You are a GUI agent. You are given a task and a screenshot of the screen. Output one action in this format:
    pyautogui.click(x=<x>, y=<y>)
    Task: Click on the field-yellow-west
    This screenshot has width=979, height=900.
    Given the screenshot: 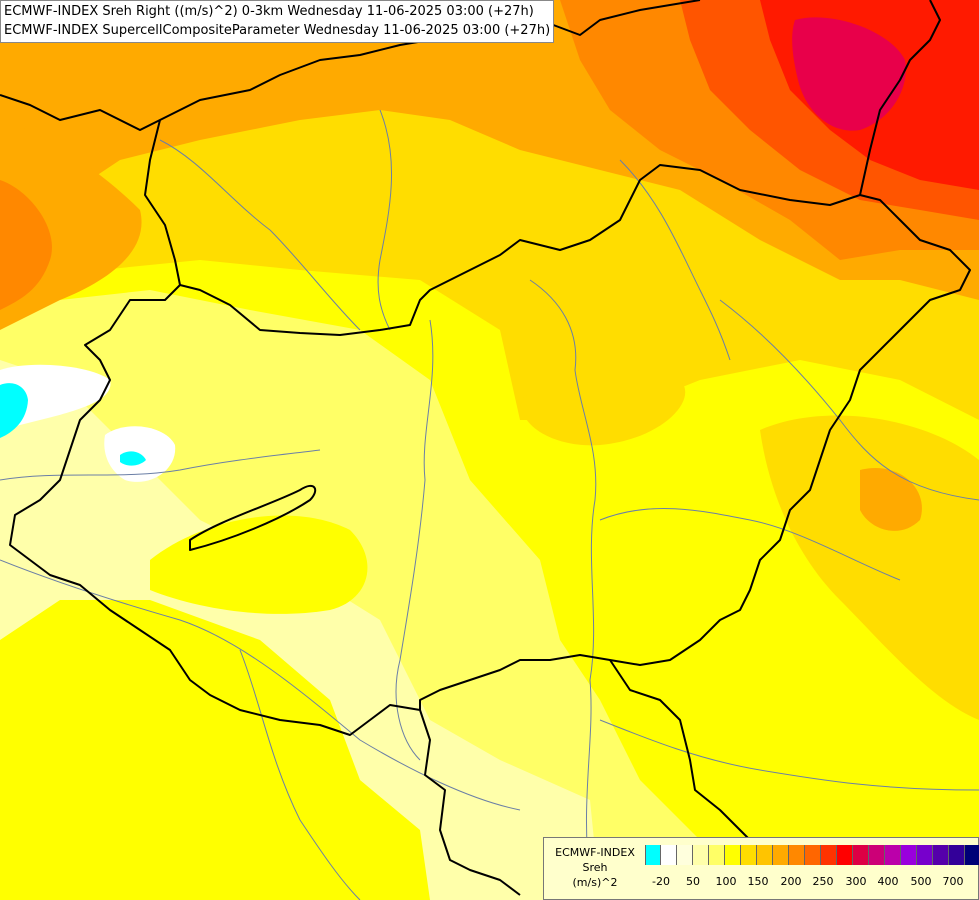 What is the action you would take?
    pyautogui.click(x=259, y=564)
    